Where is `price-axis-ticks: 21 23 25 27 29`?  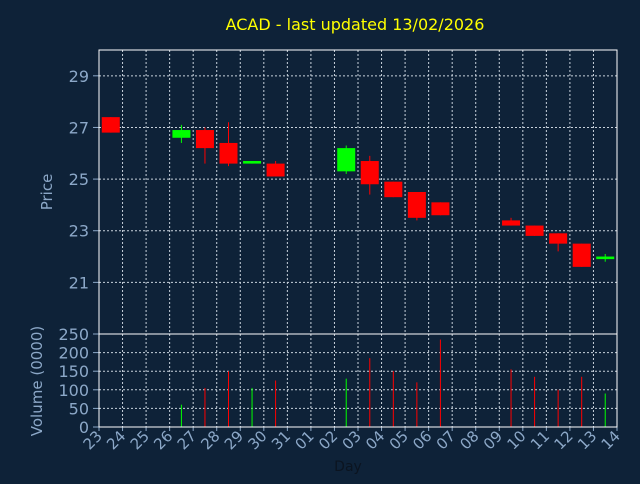
price-axis-ticks: 21 23 25 27 29 is located at coordinates (84, 179).